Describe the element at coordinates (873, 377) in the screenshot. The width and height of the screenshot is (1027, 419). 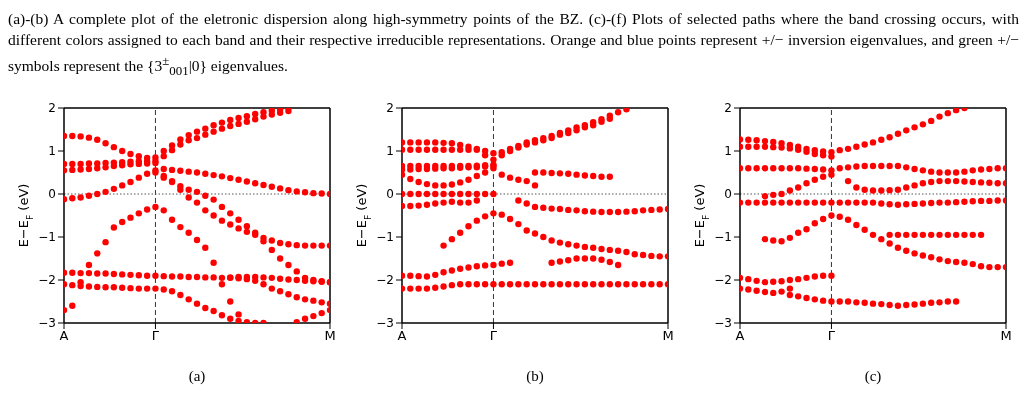
I see `x-axis-title: (c)` at that location.